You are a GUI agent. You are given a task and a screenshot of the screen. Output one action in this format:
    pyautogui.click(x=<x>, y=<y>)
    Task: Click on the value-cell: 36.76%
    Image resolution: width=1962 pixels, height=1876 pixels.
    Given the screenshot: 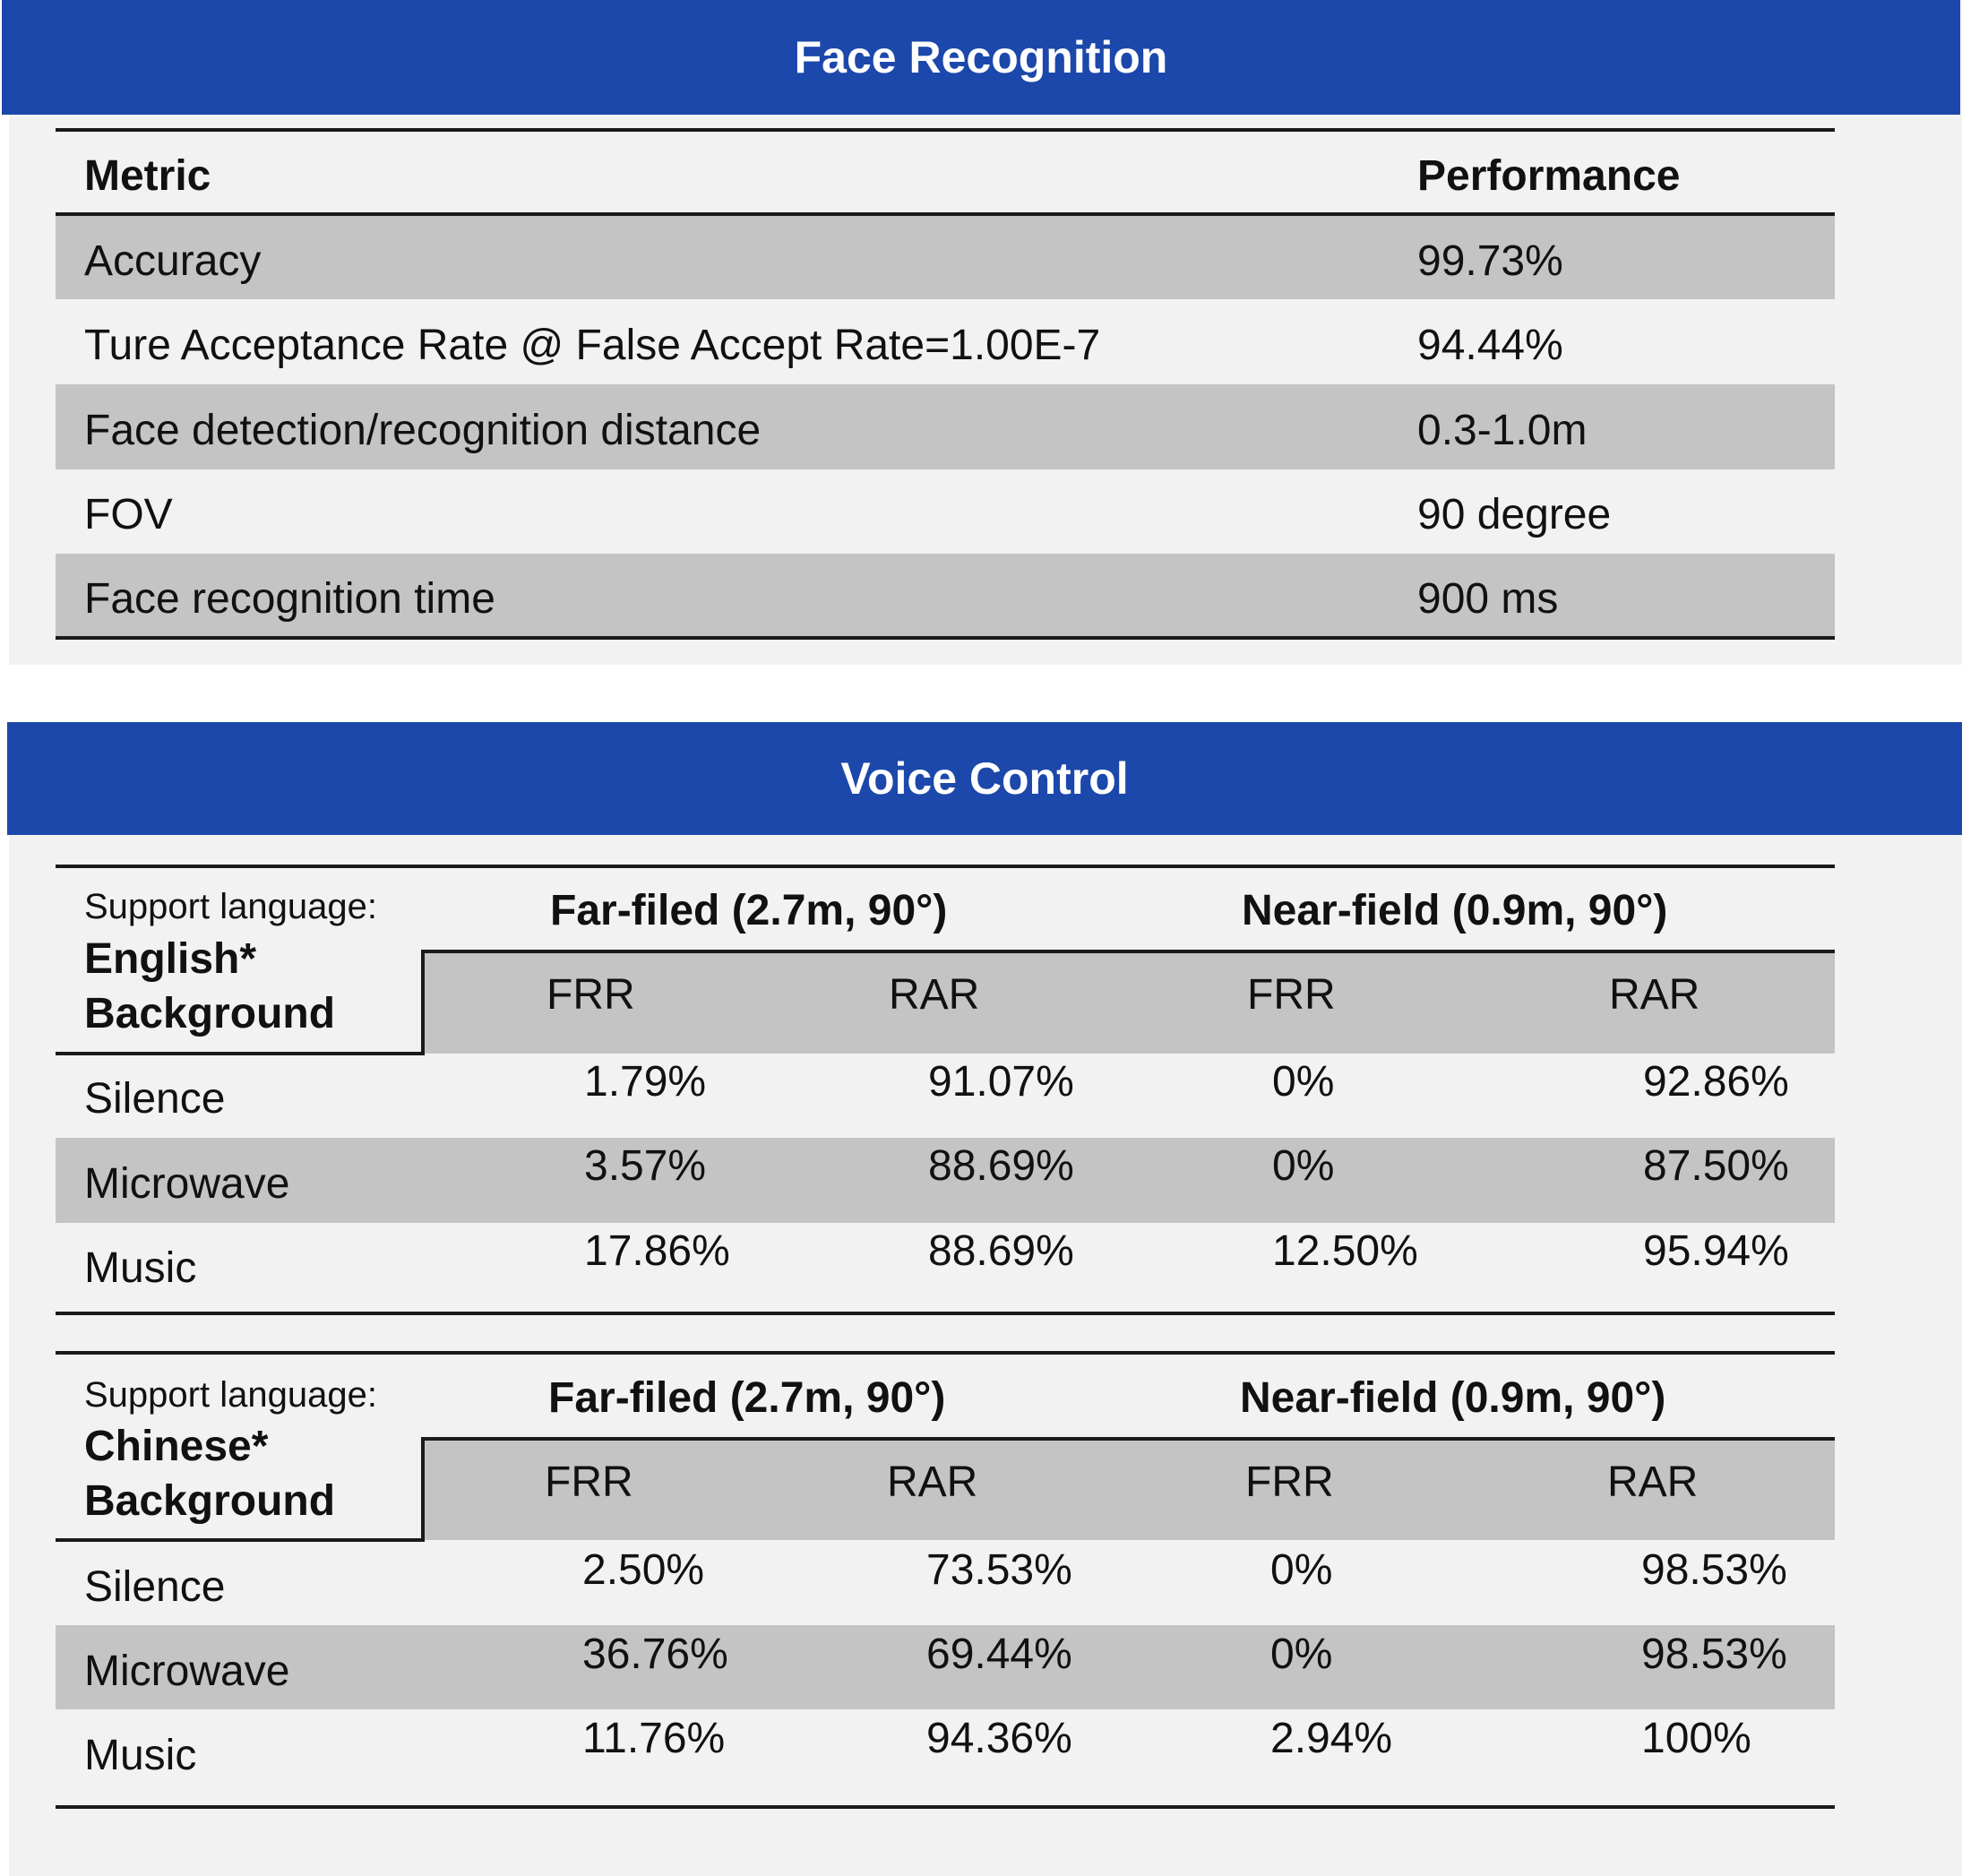 What is the action you would take?
    pyautogui.click(x=655, y=1654)
    